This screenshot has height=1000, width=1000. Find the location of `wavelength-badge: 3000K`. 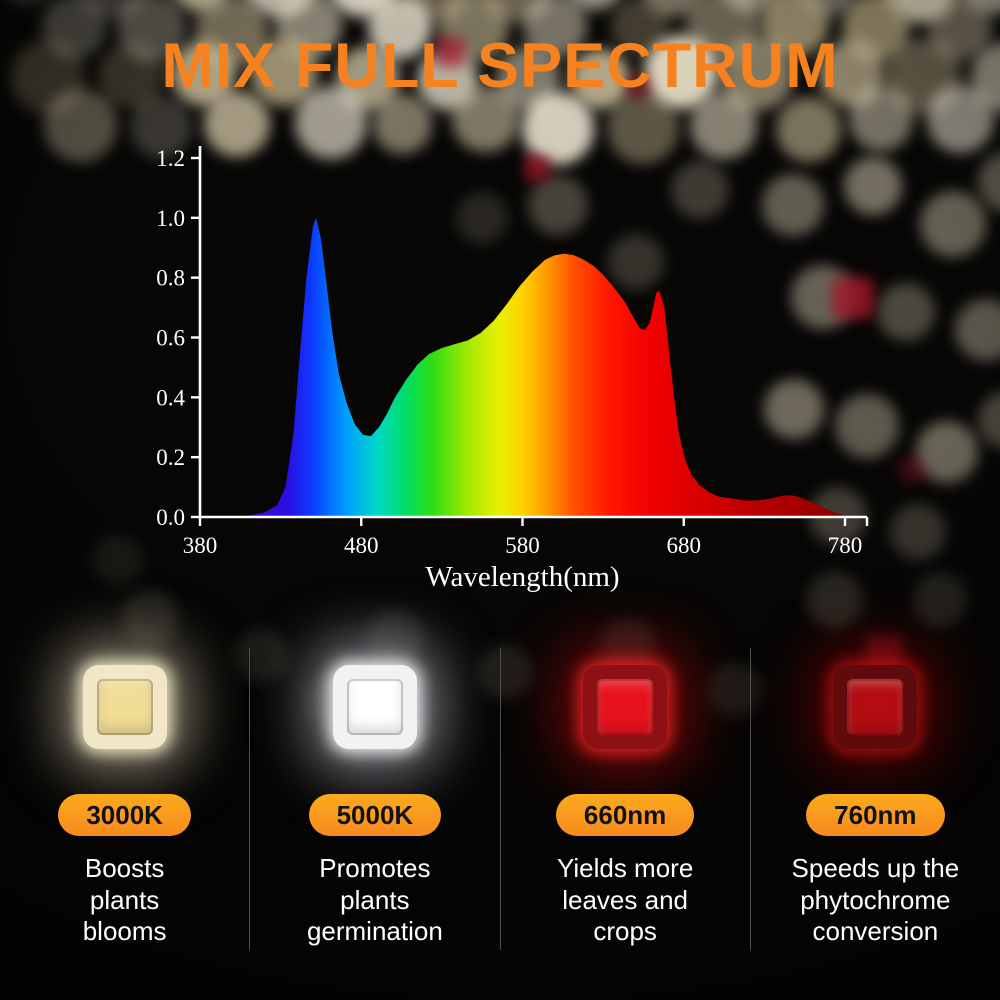

wavelength-badge: 3000K is located at coordinates (124, 815).